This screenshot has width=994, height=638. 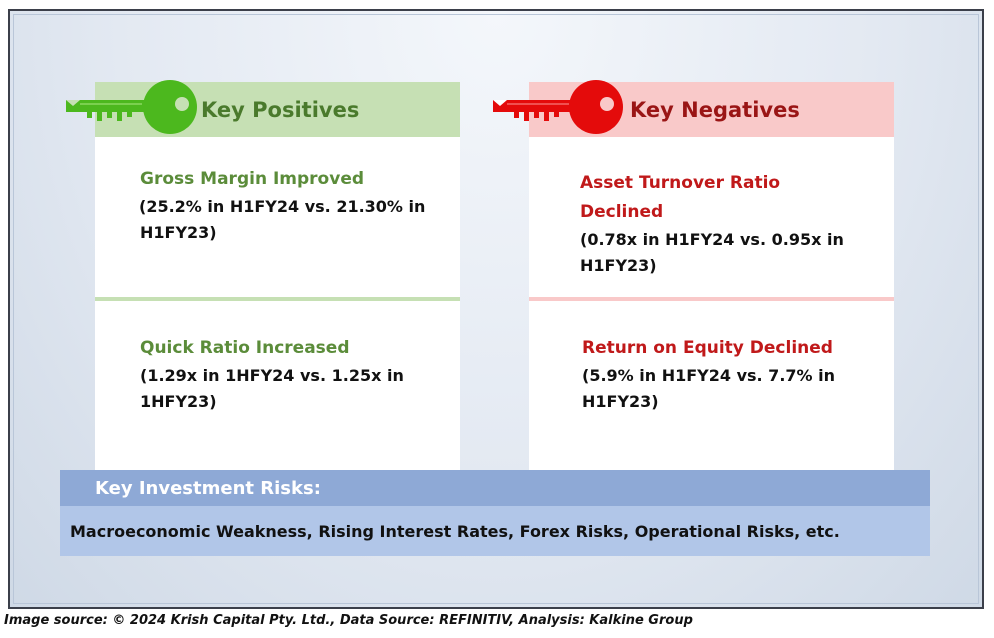 I want to click on positive-item-1-detail-line1: (25.2% in H1FY24 vs. 21.30% in, so click(x=282, y=206).